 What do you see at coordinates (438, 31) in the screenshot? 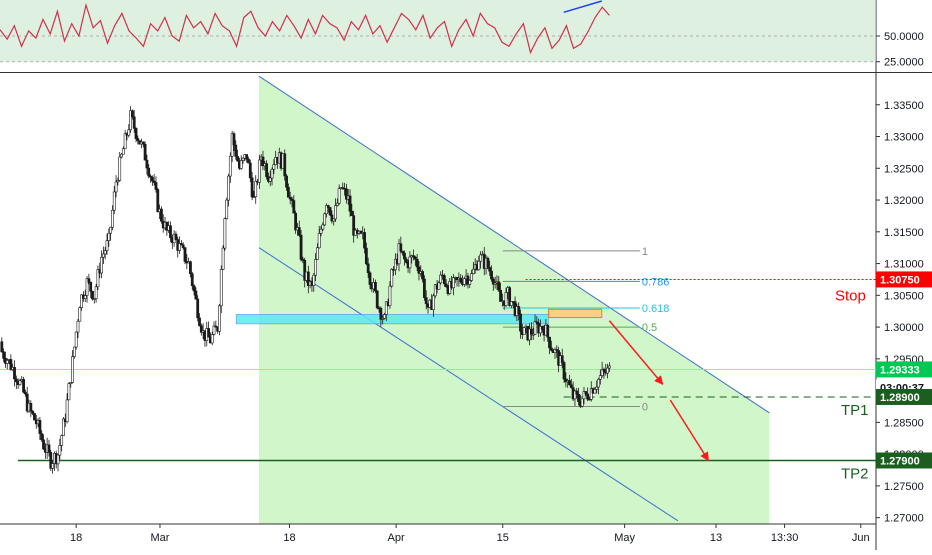
I see `oscillator-band` at bounding box center [438, 31].